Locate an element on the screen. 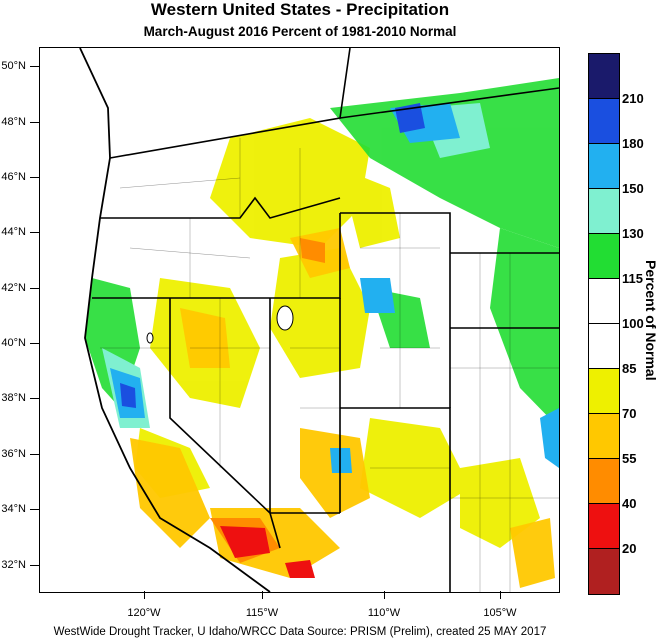 This screenshot has width=670, height=643. legend-title: Percent of Normal is located at coordinates (651, 320).